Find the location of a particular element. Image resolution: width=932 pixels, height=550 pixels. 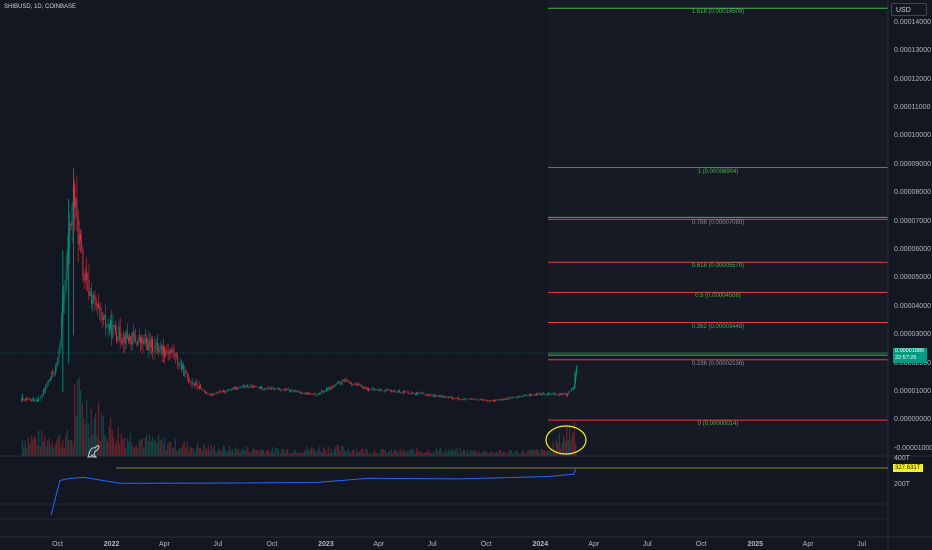

price-axis-label: 0.00002000 is located at coordinates (912, 363).